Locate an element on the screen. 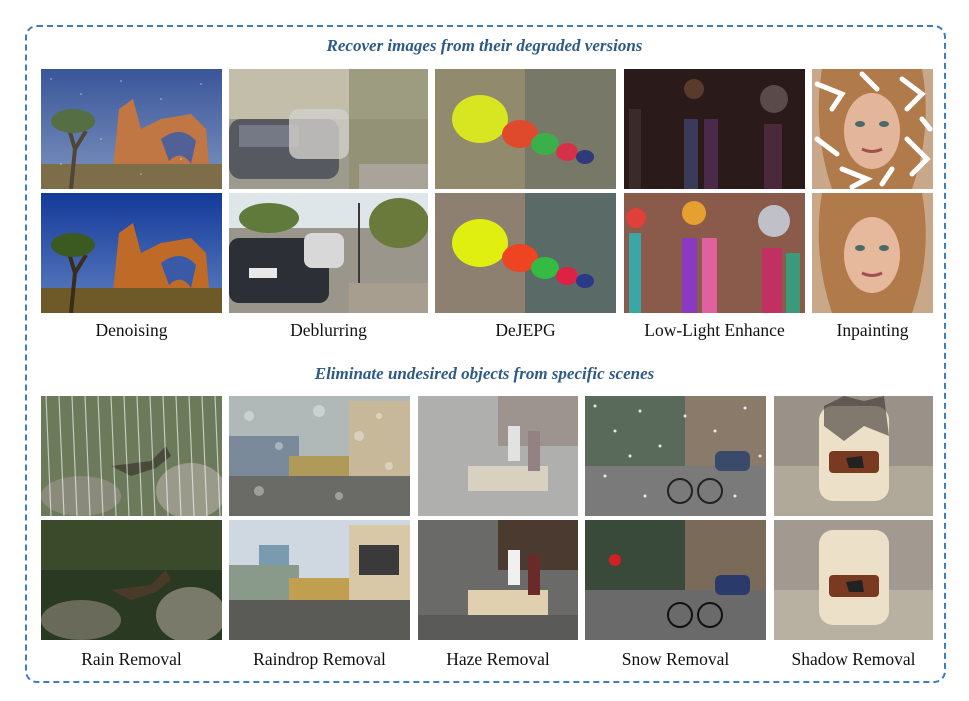  caption-lowlight: Low-Light Enhance is located at coordinates (714, 330).